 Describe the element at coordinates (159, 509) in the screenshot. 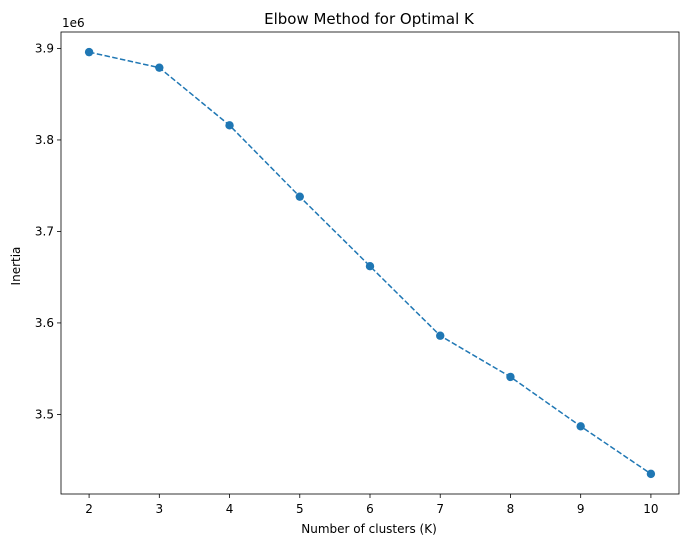

I see `x-tick-label: 3` at that location.